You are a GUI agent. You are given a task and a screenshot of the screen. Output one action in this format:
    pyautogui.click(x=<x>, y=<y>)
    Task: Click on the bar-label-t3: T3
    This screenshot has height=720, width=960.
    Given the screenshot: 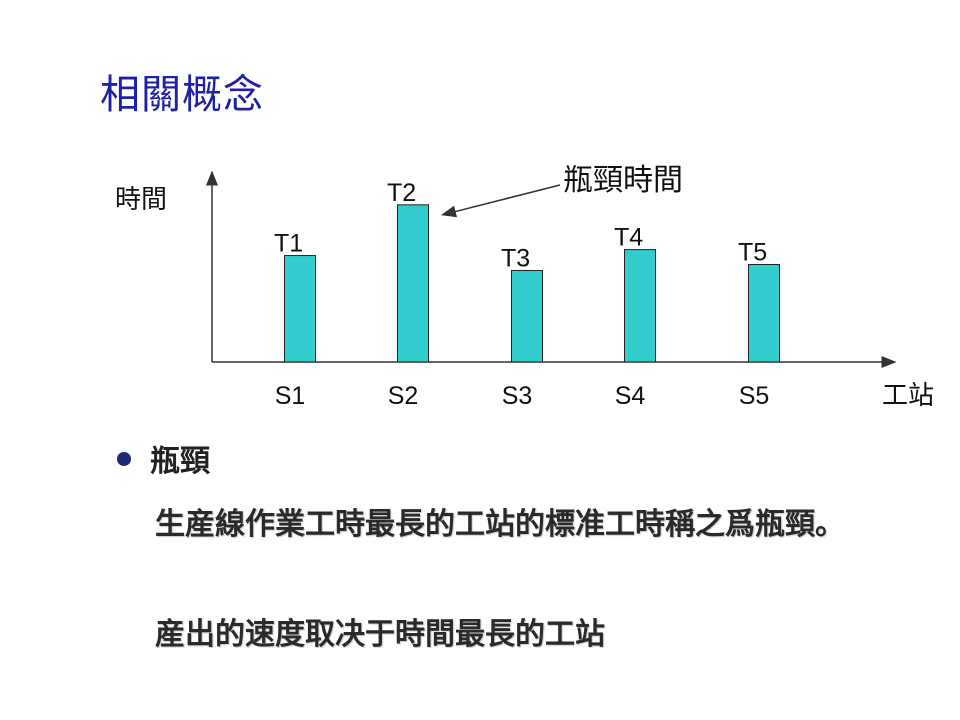 What is the action you would take?
    pyautogui.click(x=515, y=258)
    